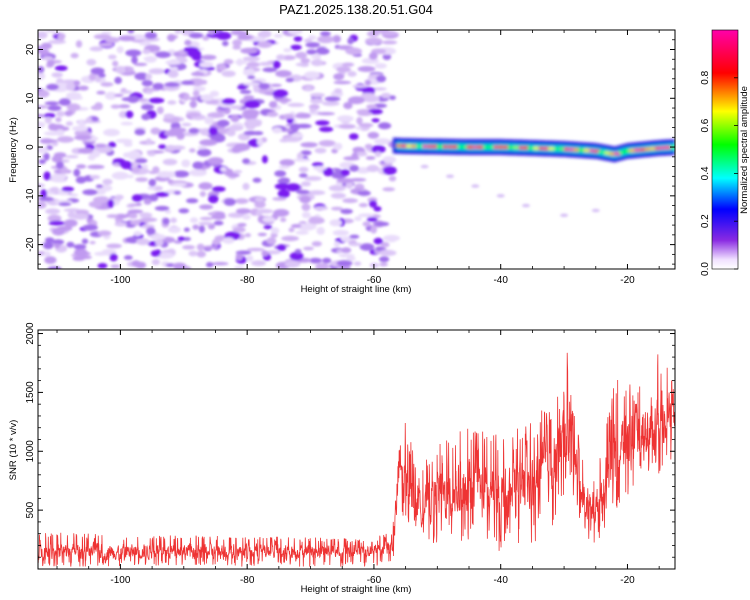  What do you see at coordinates (705, 125) in the screenshot?
I see `colorbar-tick-label: 0.6` at bounding box center [705, 125].